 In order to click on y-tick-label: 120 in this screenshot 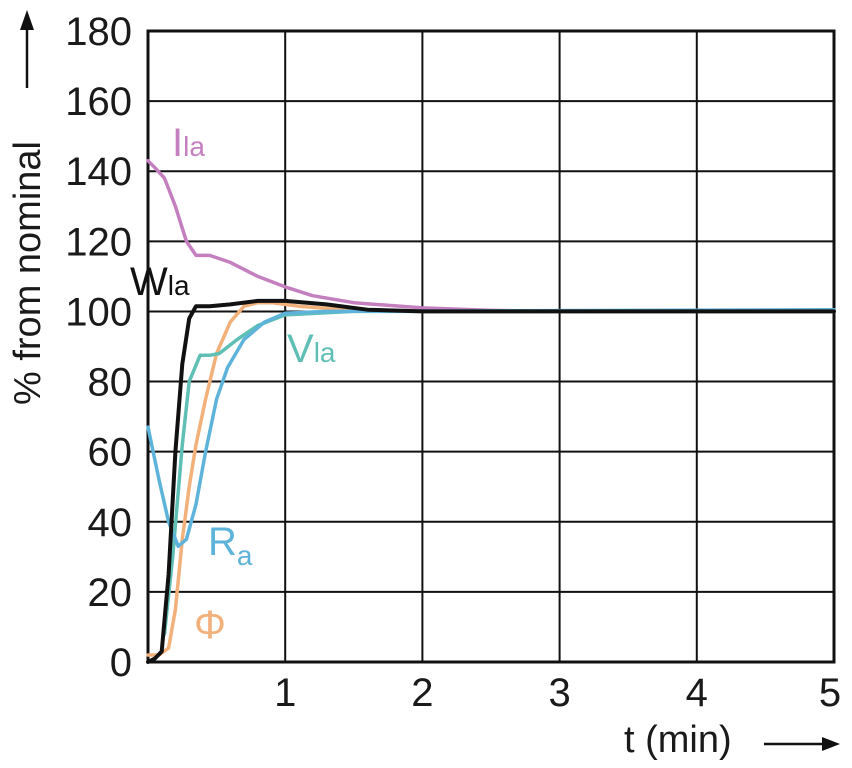, I will do `click(98, 242)`.